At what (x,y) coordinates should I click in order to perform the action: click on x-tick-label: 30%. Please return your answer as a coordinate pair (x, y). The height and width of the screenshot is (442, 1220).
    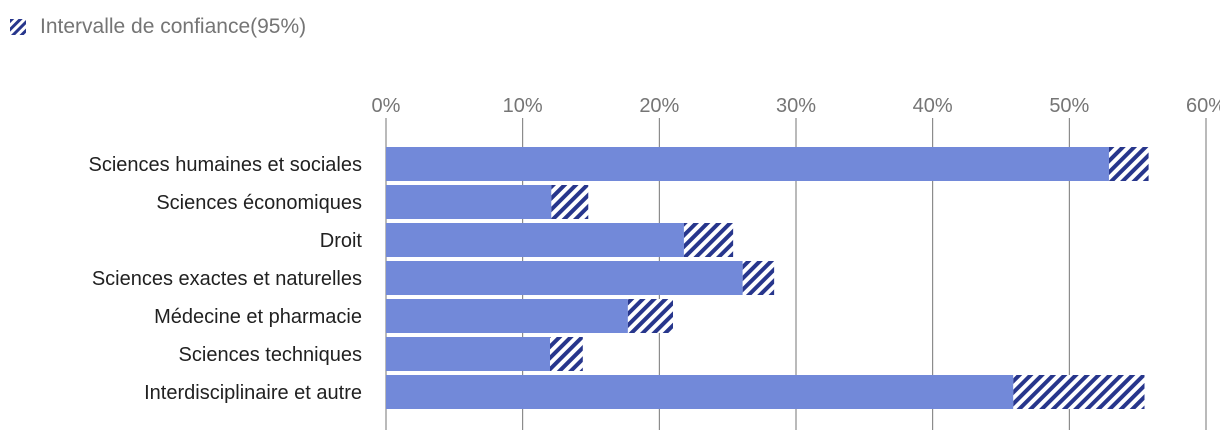
    Looking at the image, I should click on (796, 106).